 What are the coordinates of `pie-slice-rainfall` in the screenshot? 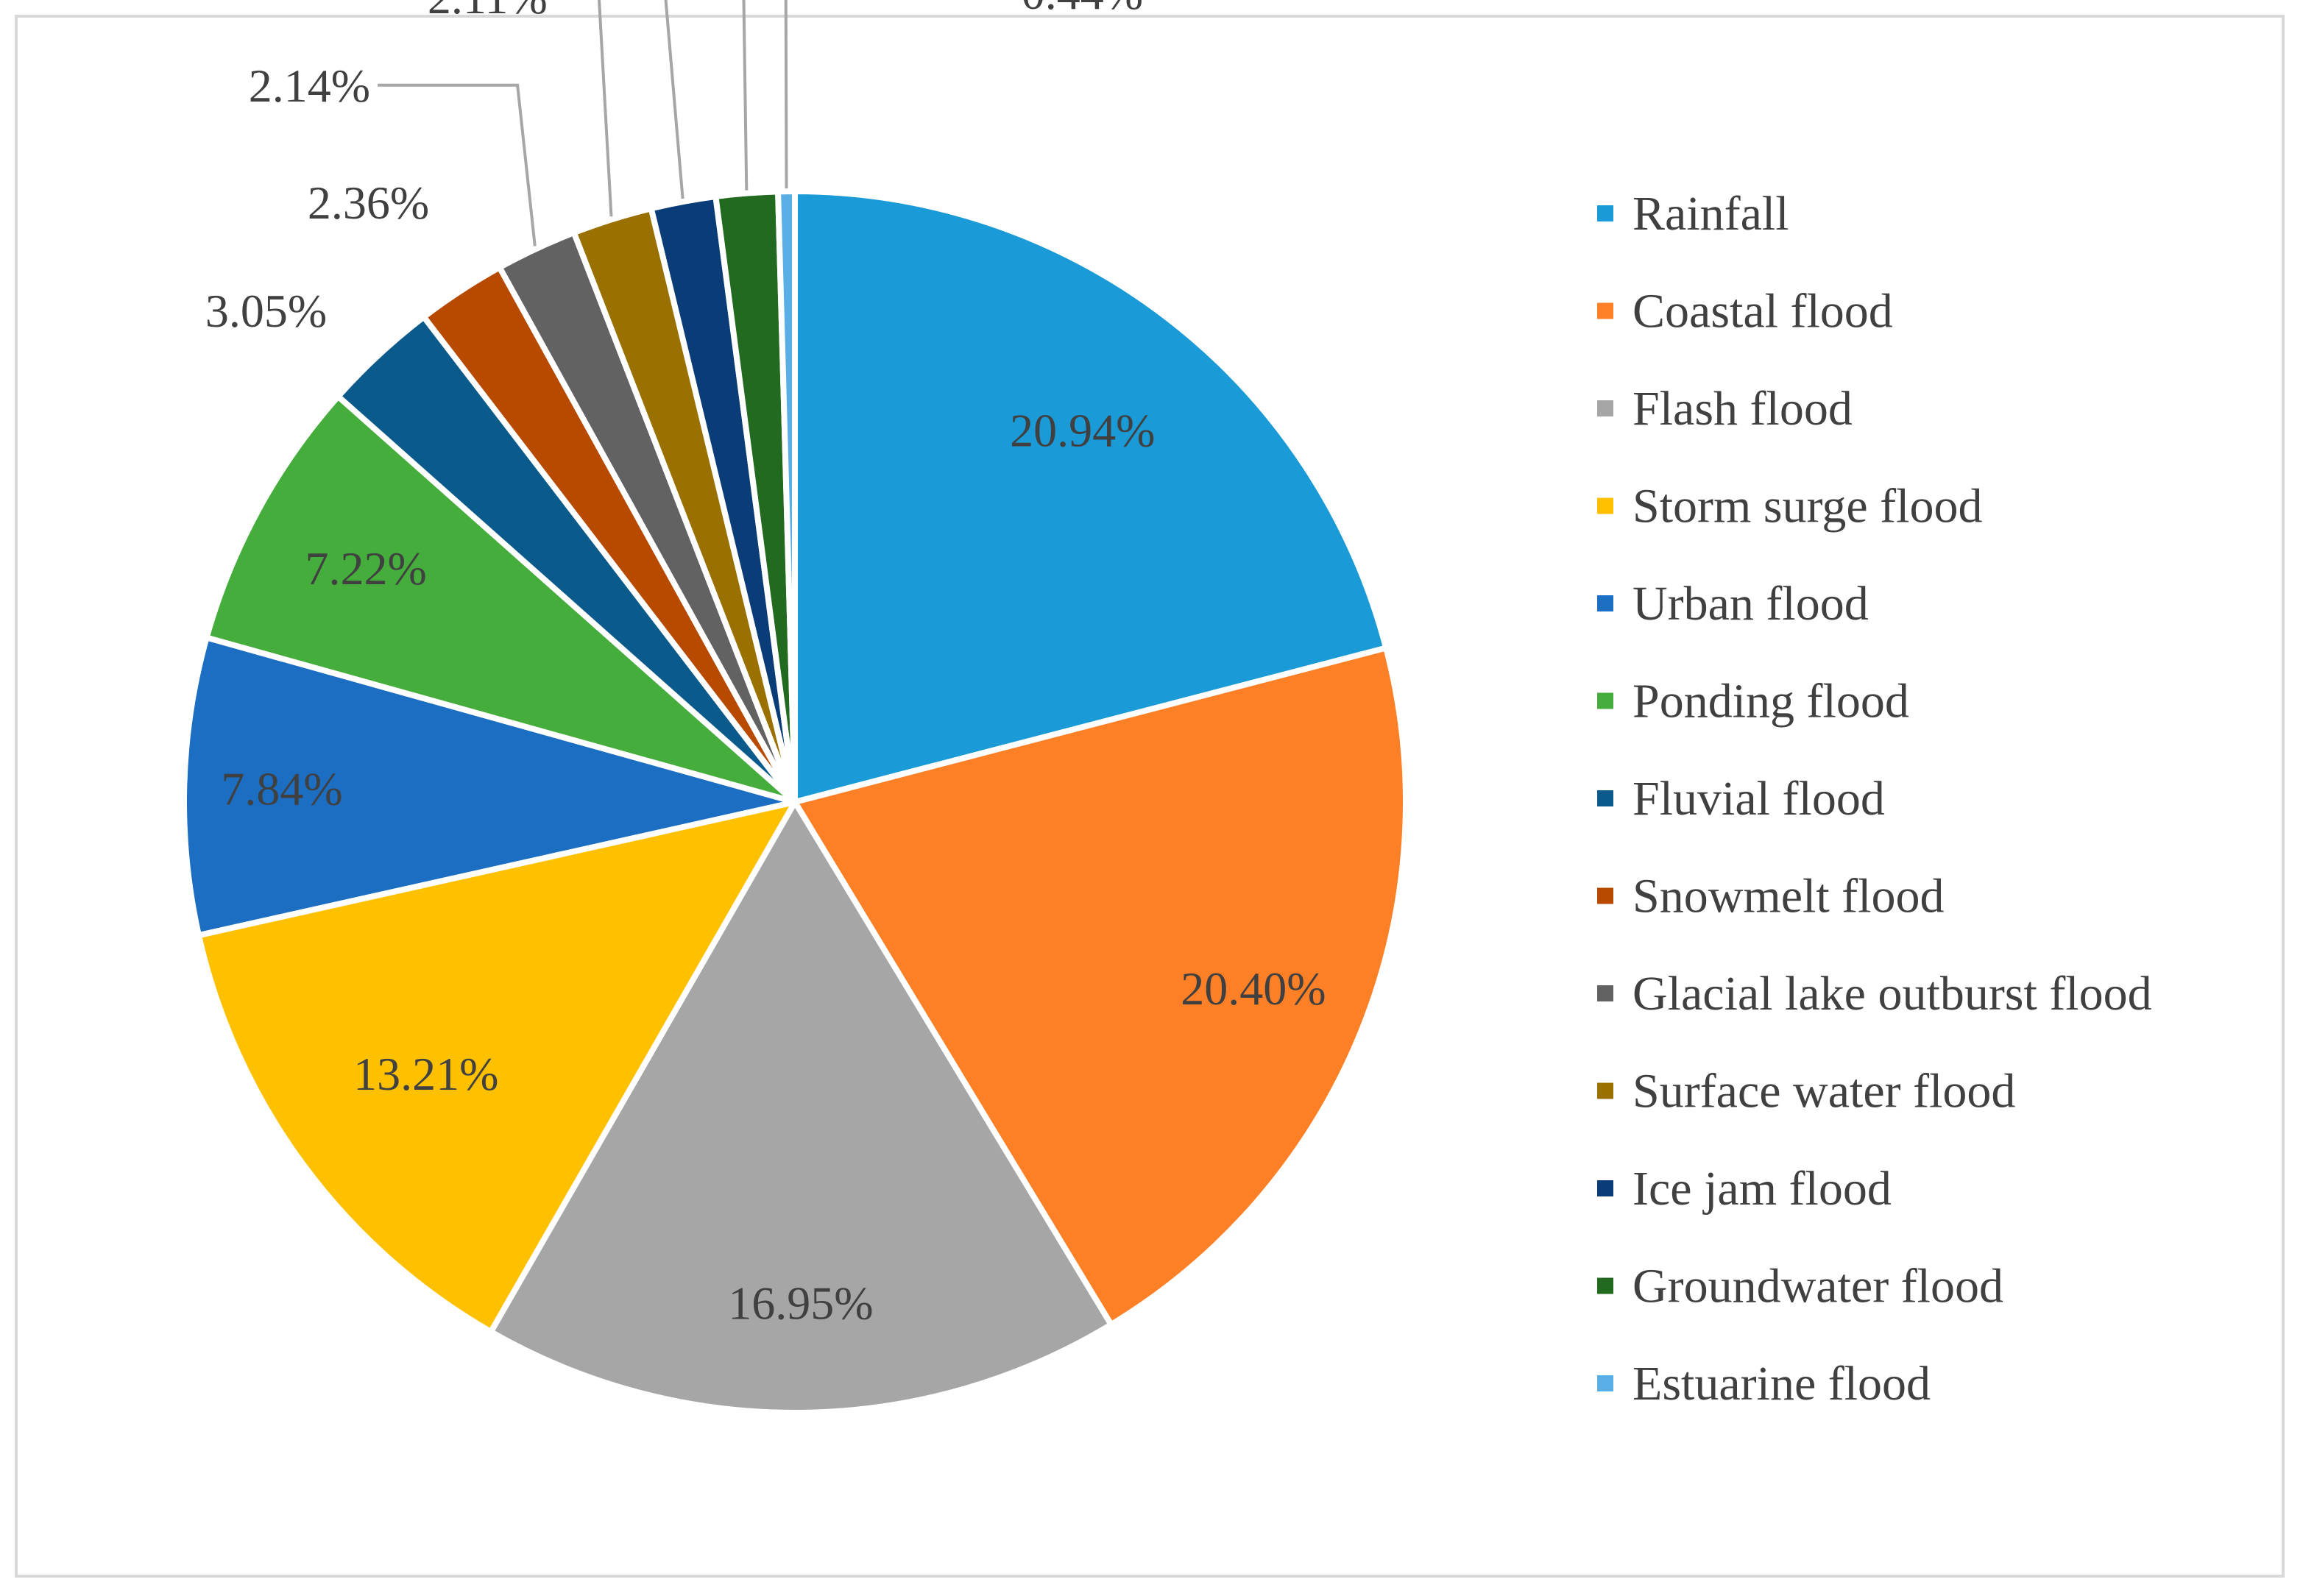 It's located at (1091, 497).